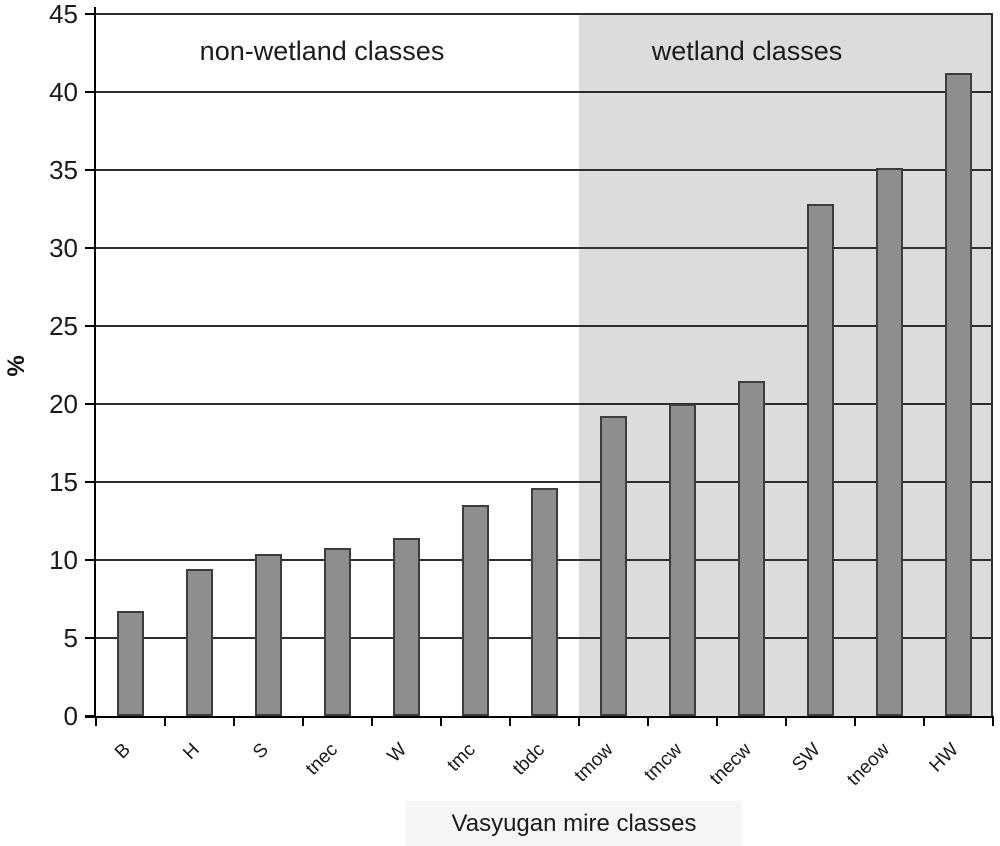 The width and height of the screenshot is (1000, 846). I want to click on x-tick-label: W, so click(397, 753).